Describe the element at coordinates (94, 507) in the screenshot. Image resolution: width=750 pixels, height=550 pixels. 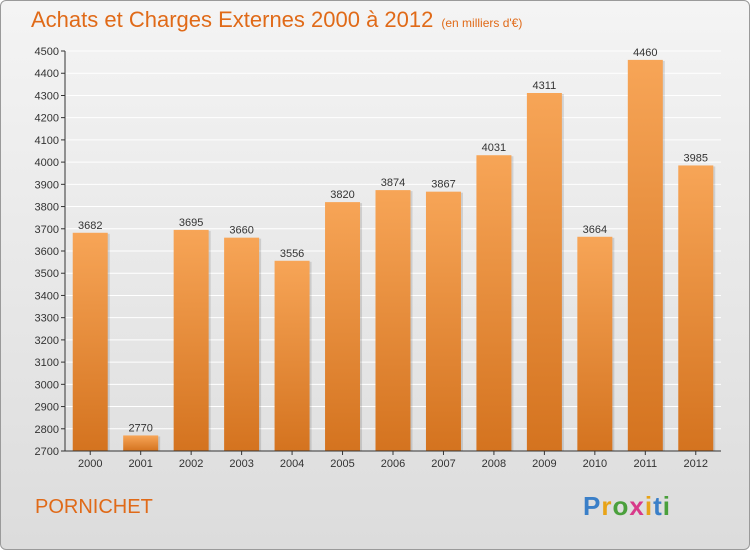
I see `town-name: PORNICHET` at that location.